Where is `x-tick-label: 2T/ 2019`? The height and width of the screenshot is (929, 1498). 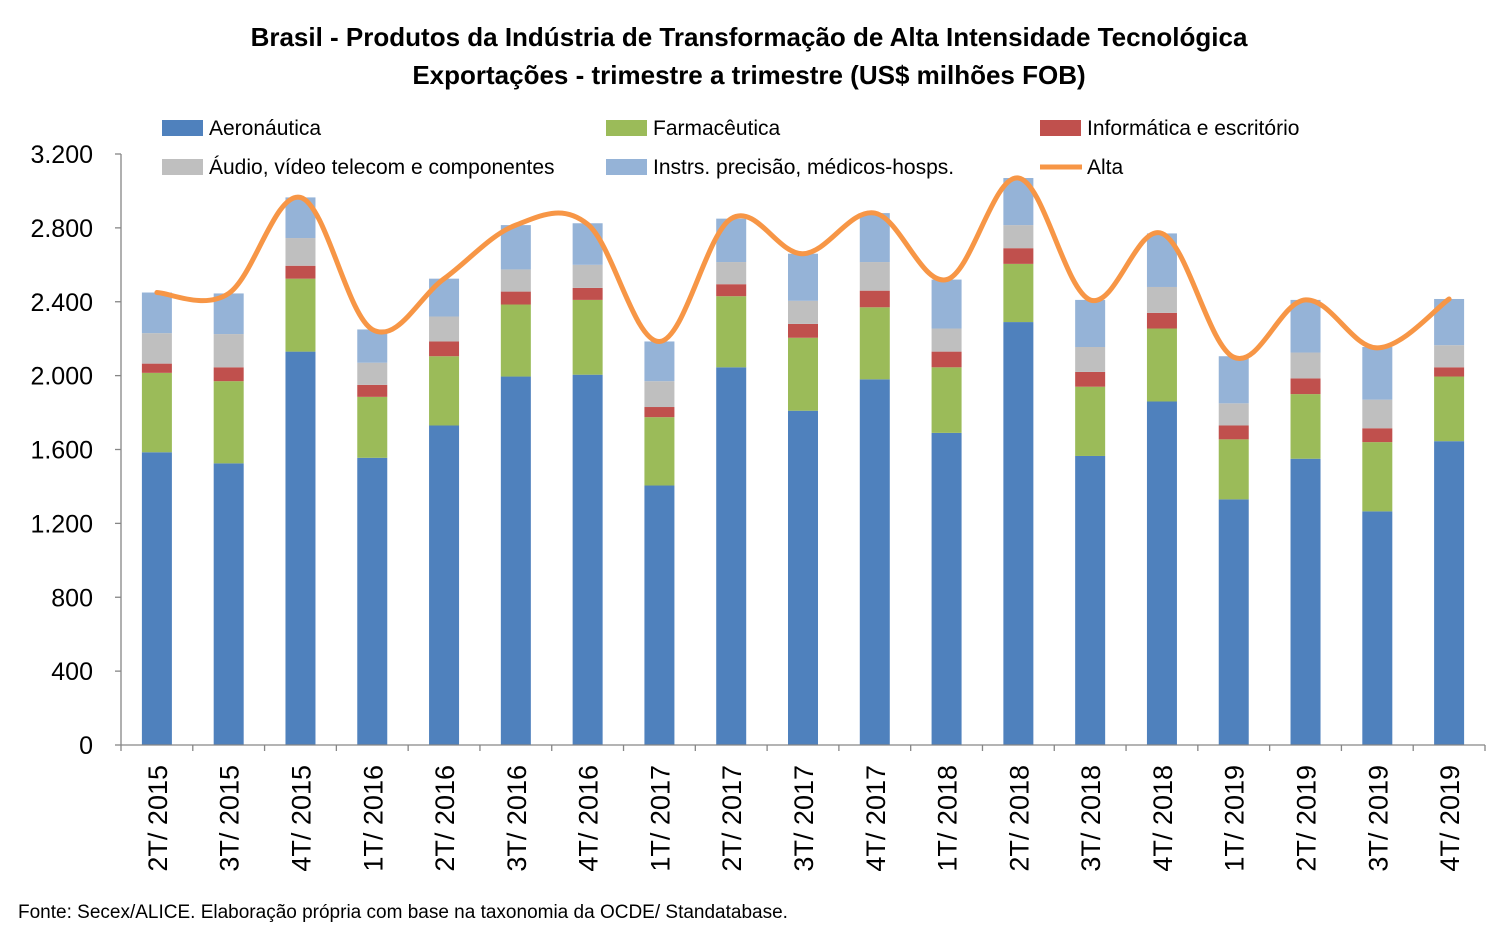
x-tick-label: 2T/ 2019 is located at coordinates (1307, 818).